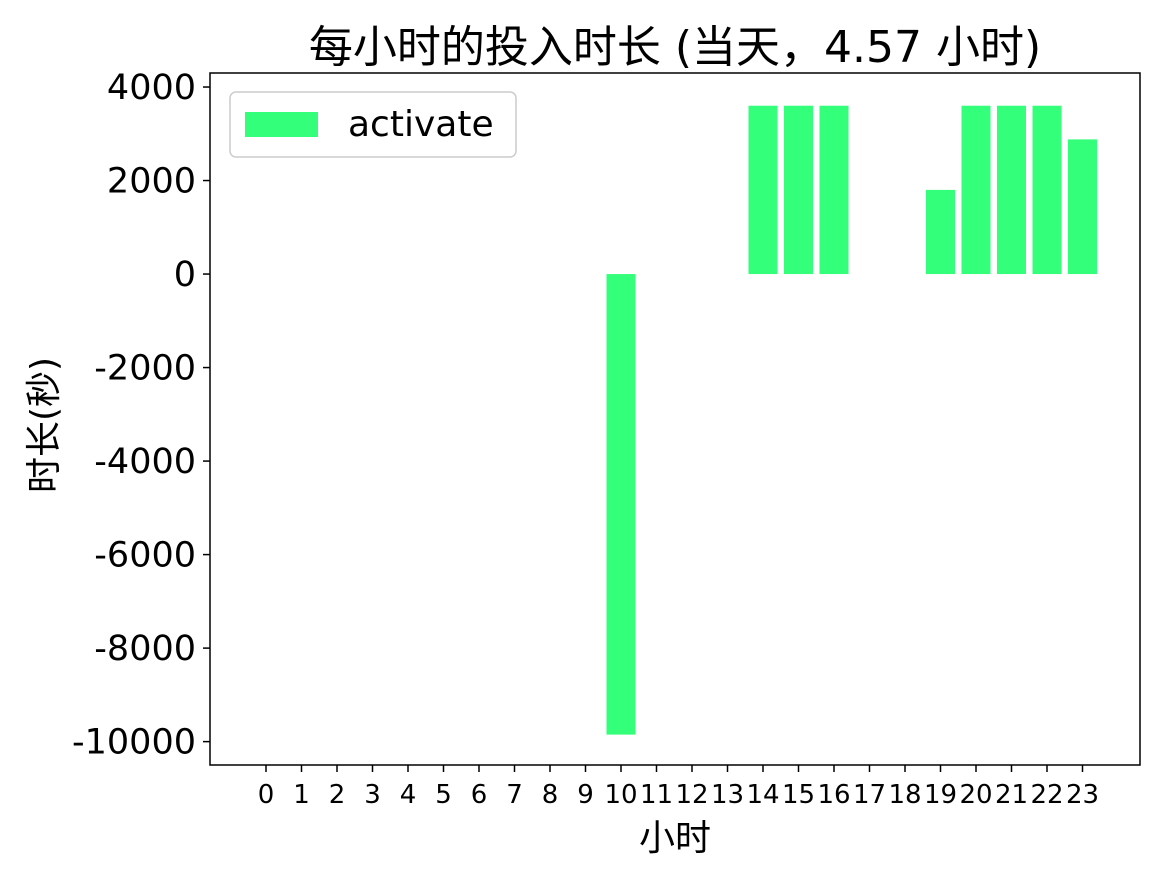 This screenshot has width=1154, height=876. Describe the element at coordinates (550, 795) in the screenshot. I see `x-tick-label: 8` at that location.